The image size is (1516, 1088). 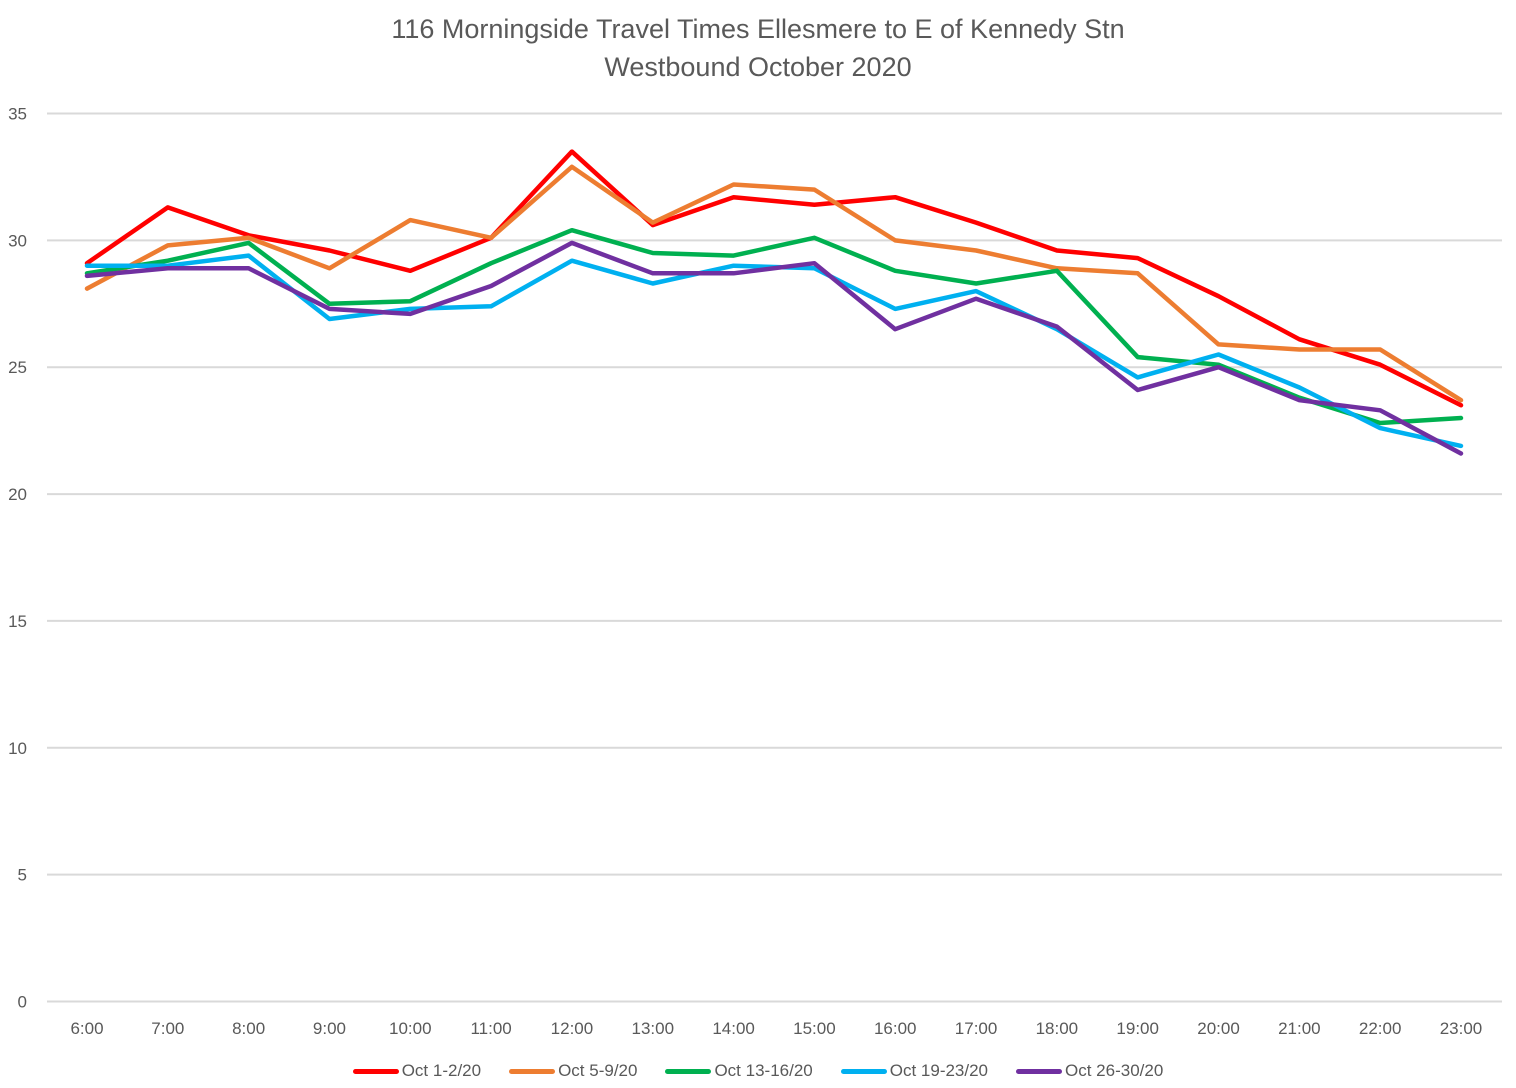 I want to click on legend-item: Oct 26-30/20, so click(x=1089, y=1071).